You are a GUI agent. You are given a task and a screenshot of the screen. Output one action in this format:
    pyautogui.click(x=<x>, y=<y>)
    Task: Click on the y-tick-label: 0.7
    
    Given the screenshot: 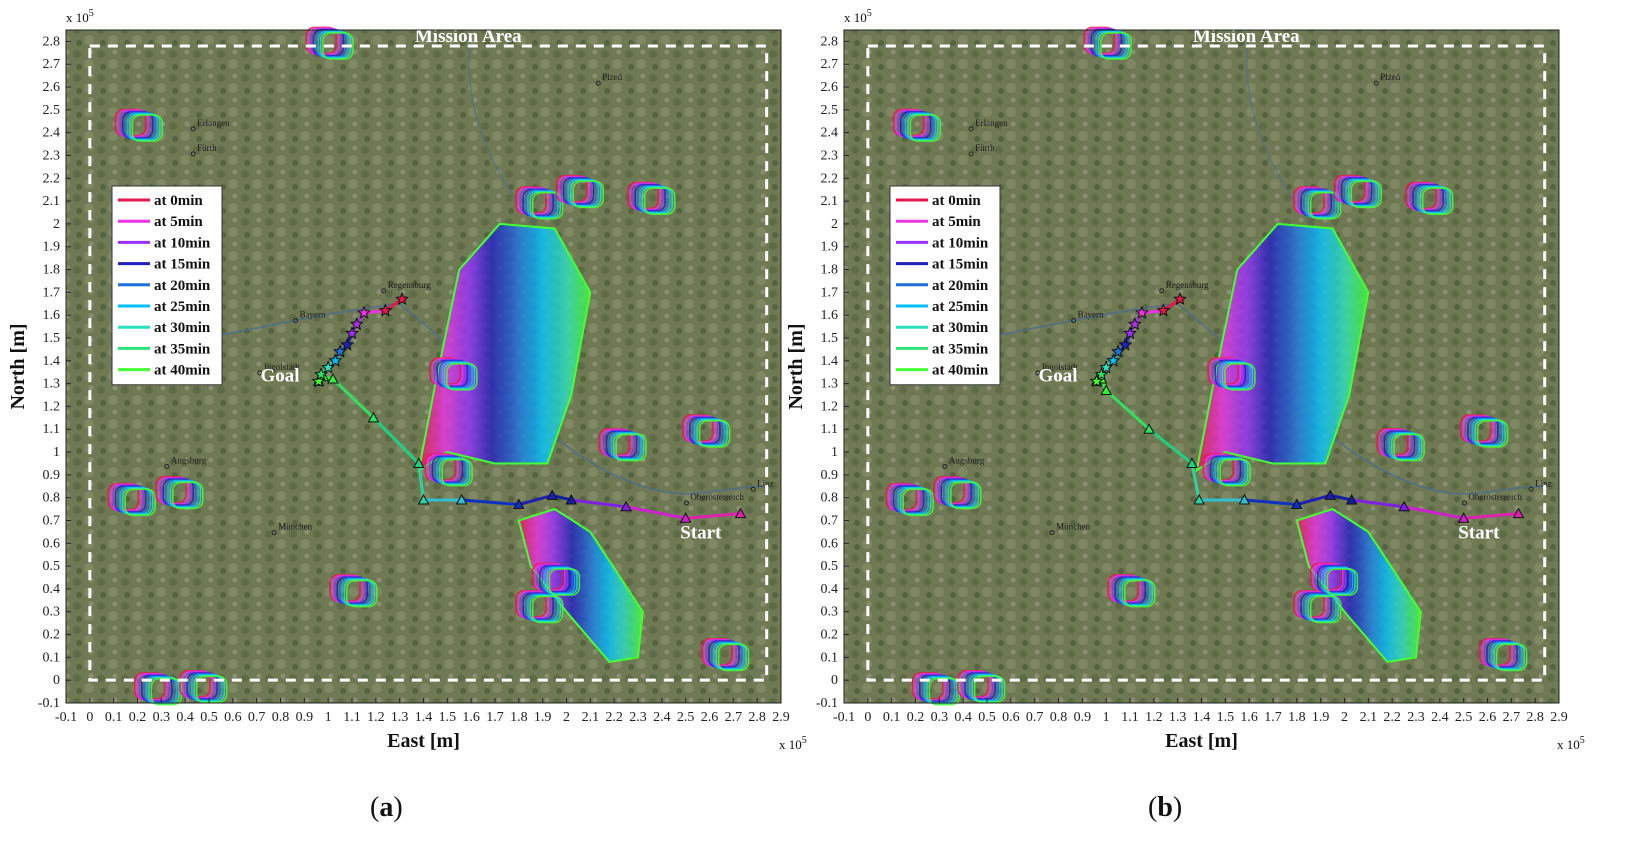 What is the action you would take?
    pyautogui.click(x=52, y=520)
    